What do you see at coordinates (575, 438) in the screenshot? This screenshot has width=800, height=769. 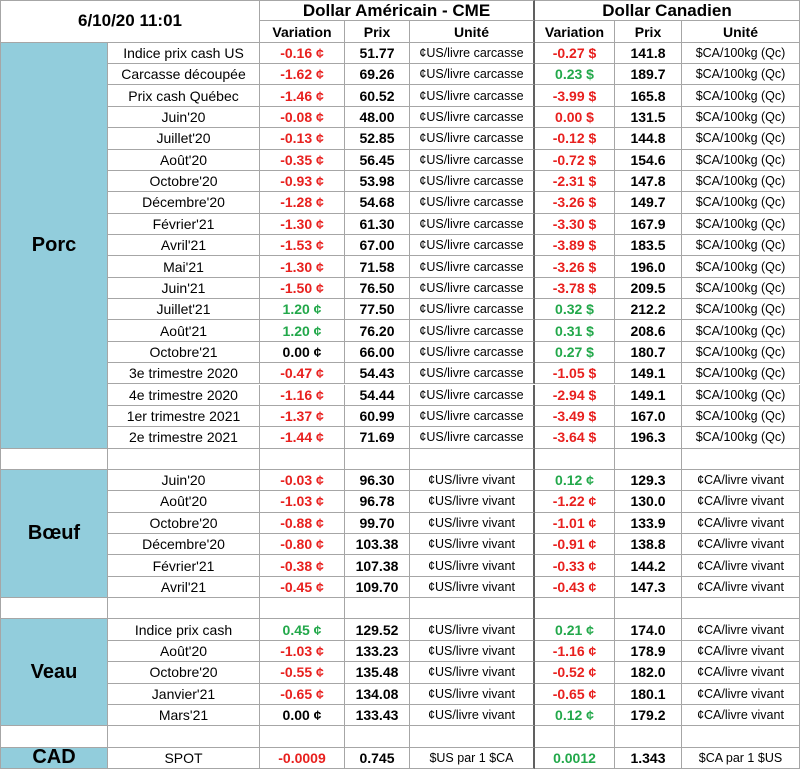 I see `variation: -3.64 $` at bounding box center [575, 438].